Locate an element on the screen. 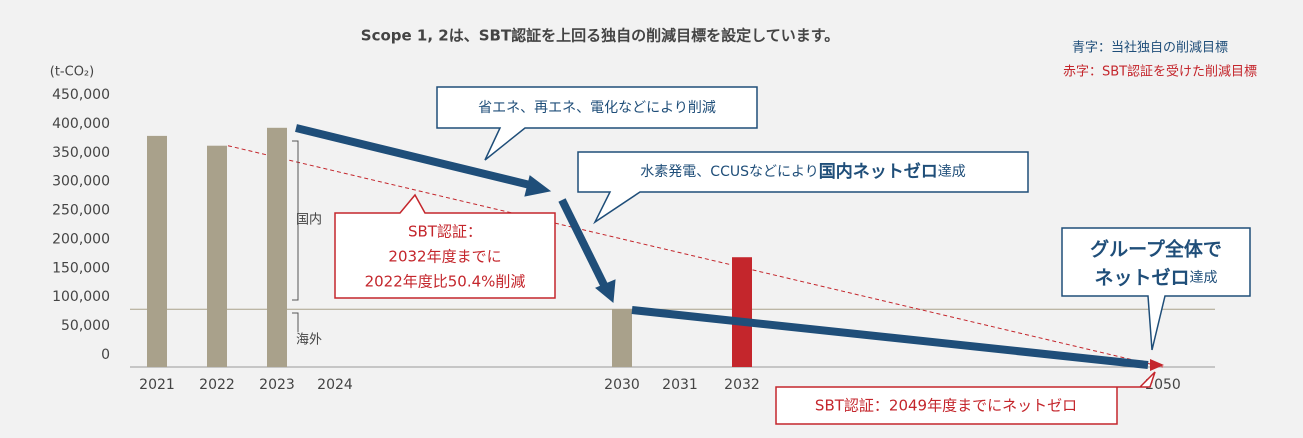 This screenshot has height=438, width=1303. x-tick-label: 2024 is located at coordinates (335, 385).